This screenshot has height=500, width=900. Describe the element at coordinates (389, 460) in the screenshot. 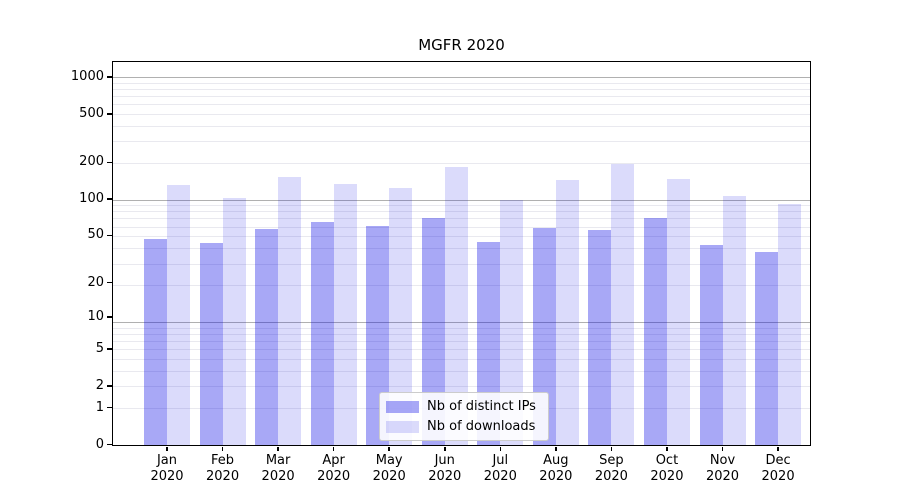

I see `x-tick-label-month: May` at that location.